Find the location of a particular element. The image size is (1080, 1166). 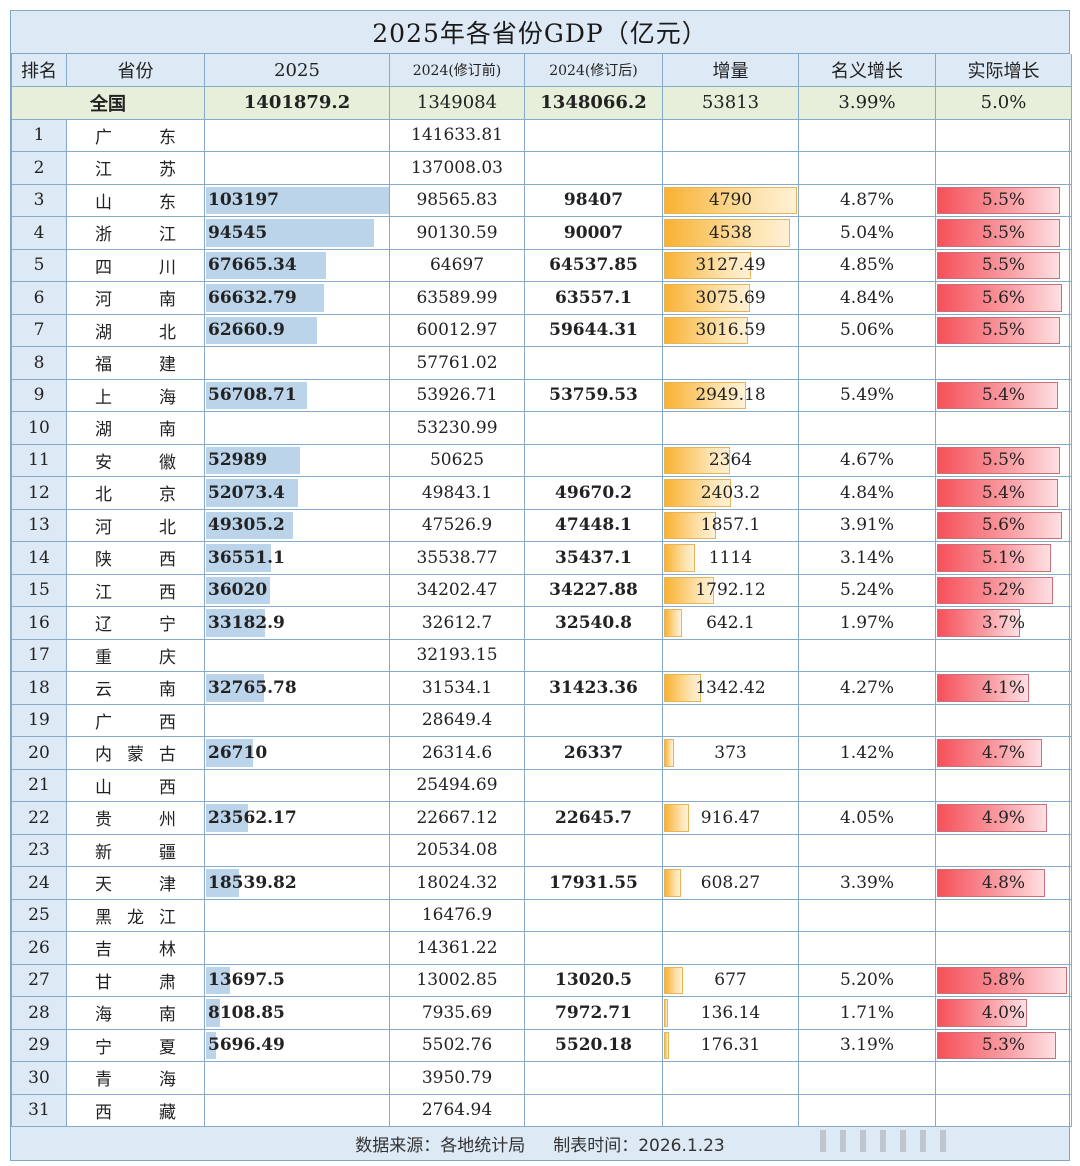

increase-cell: 3016.59 is located at coordinates (730, 330).